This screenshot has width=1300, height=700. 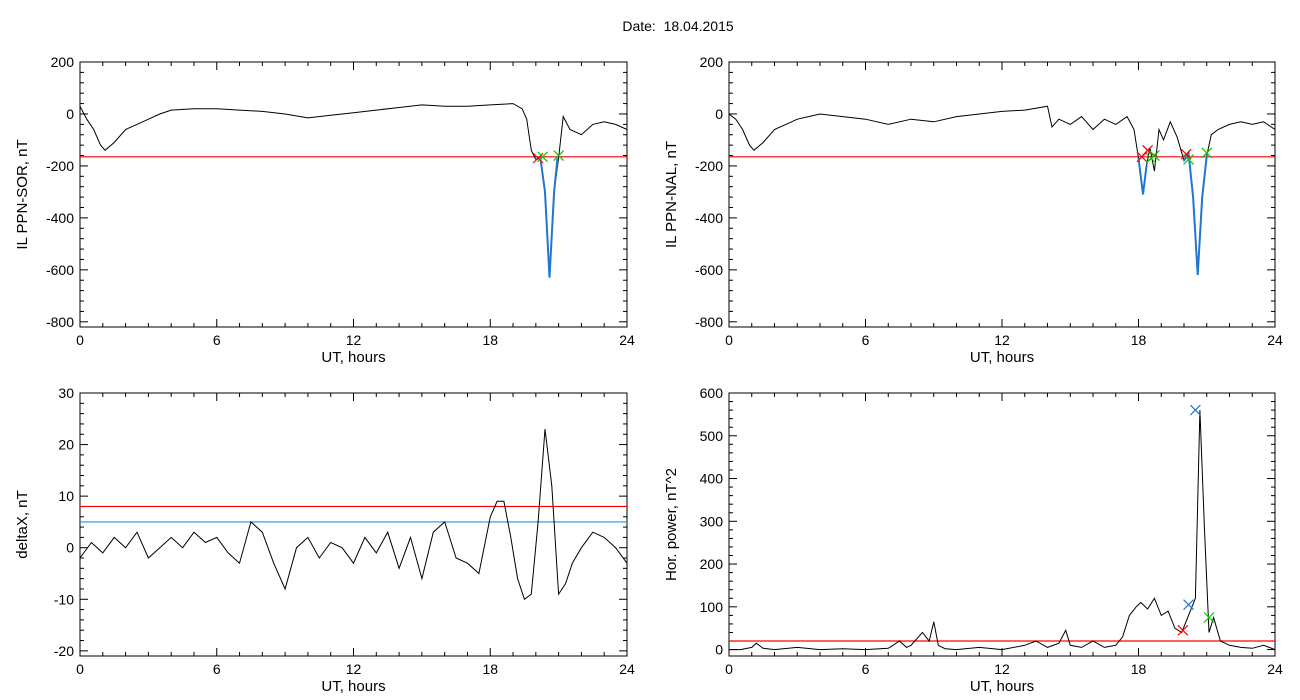 I want to click on y-tick-label: 400, so click(x=712, y=479).